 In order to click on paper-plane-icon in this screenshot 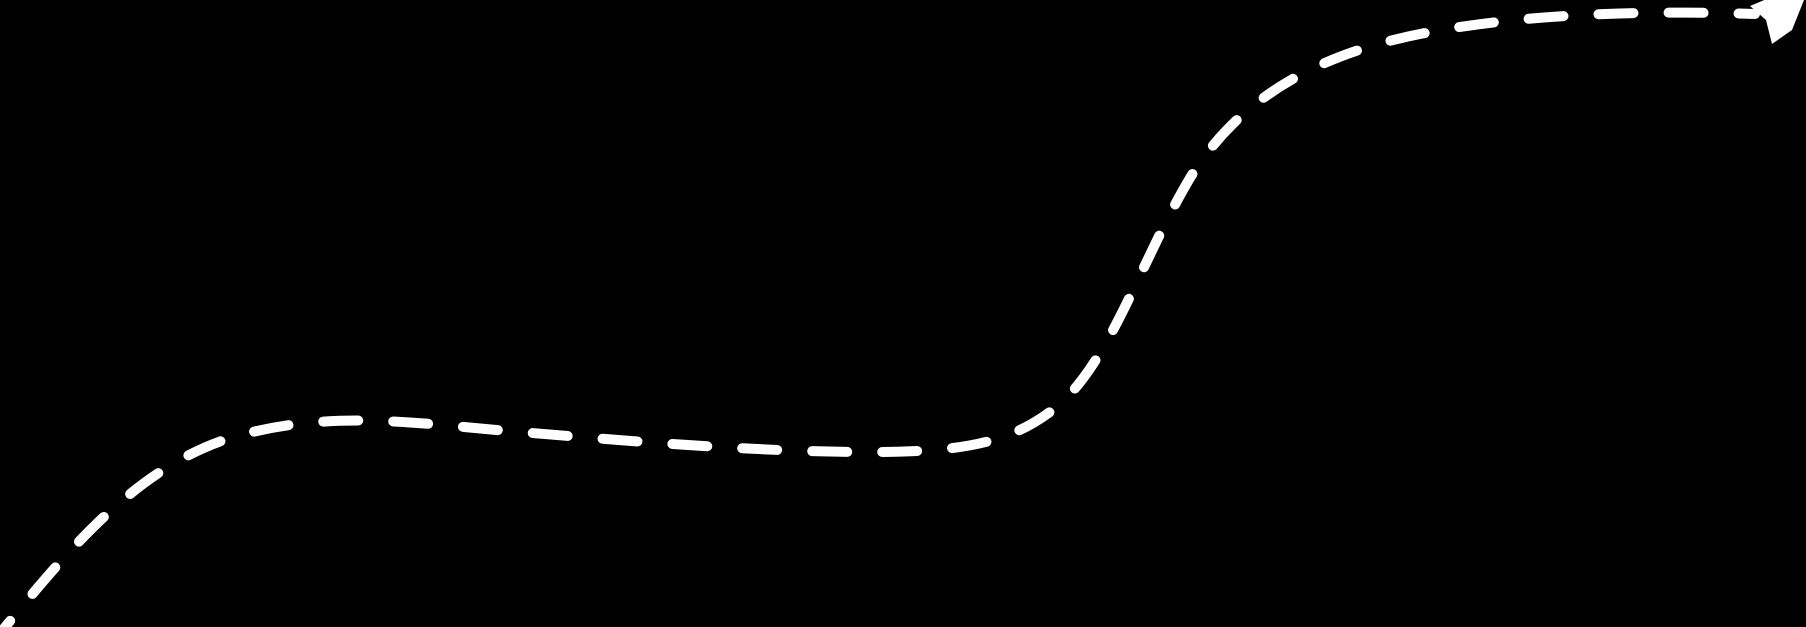, I will do `click(1777, 22)`.